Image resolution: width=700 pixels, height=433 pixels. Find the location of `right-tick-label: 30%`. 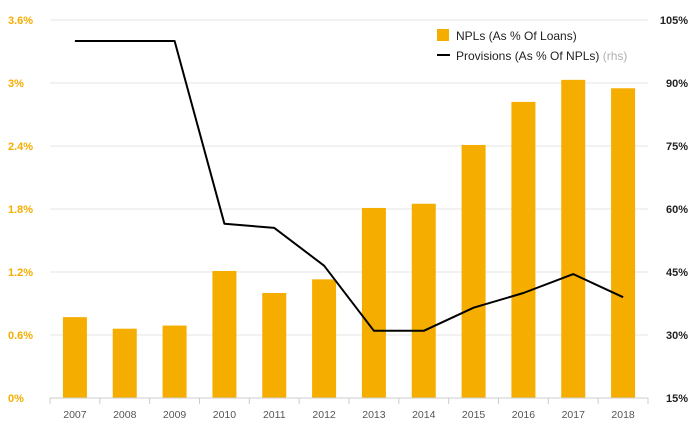

right-tick-label: 30% is located at coordinates (677, 336).